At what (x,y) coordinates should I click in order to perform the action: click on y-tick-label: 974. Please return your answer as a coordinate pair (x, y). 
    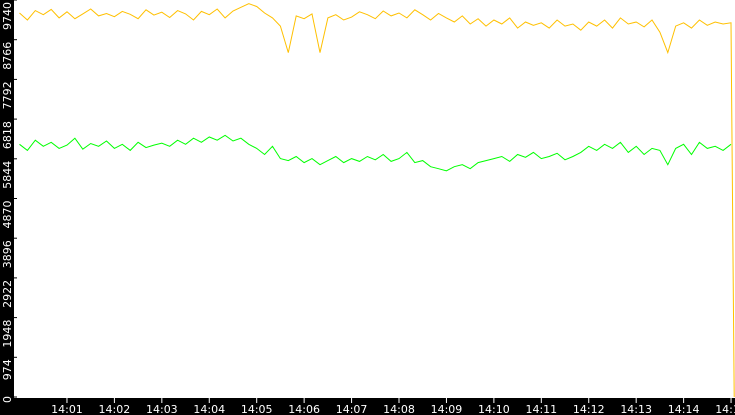
    Looking at the image, I should click on (7, 369).